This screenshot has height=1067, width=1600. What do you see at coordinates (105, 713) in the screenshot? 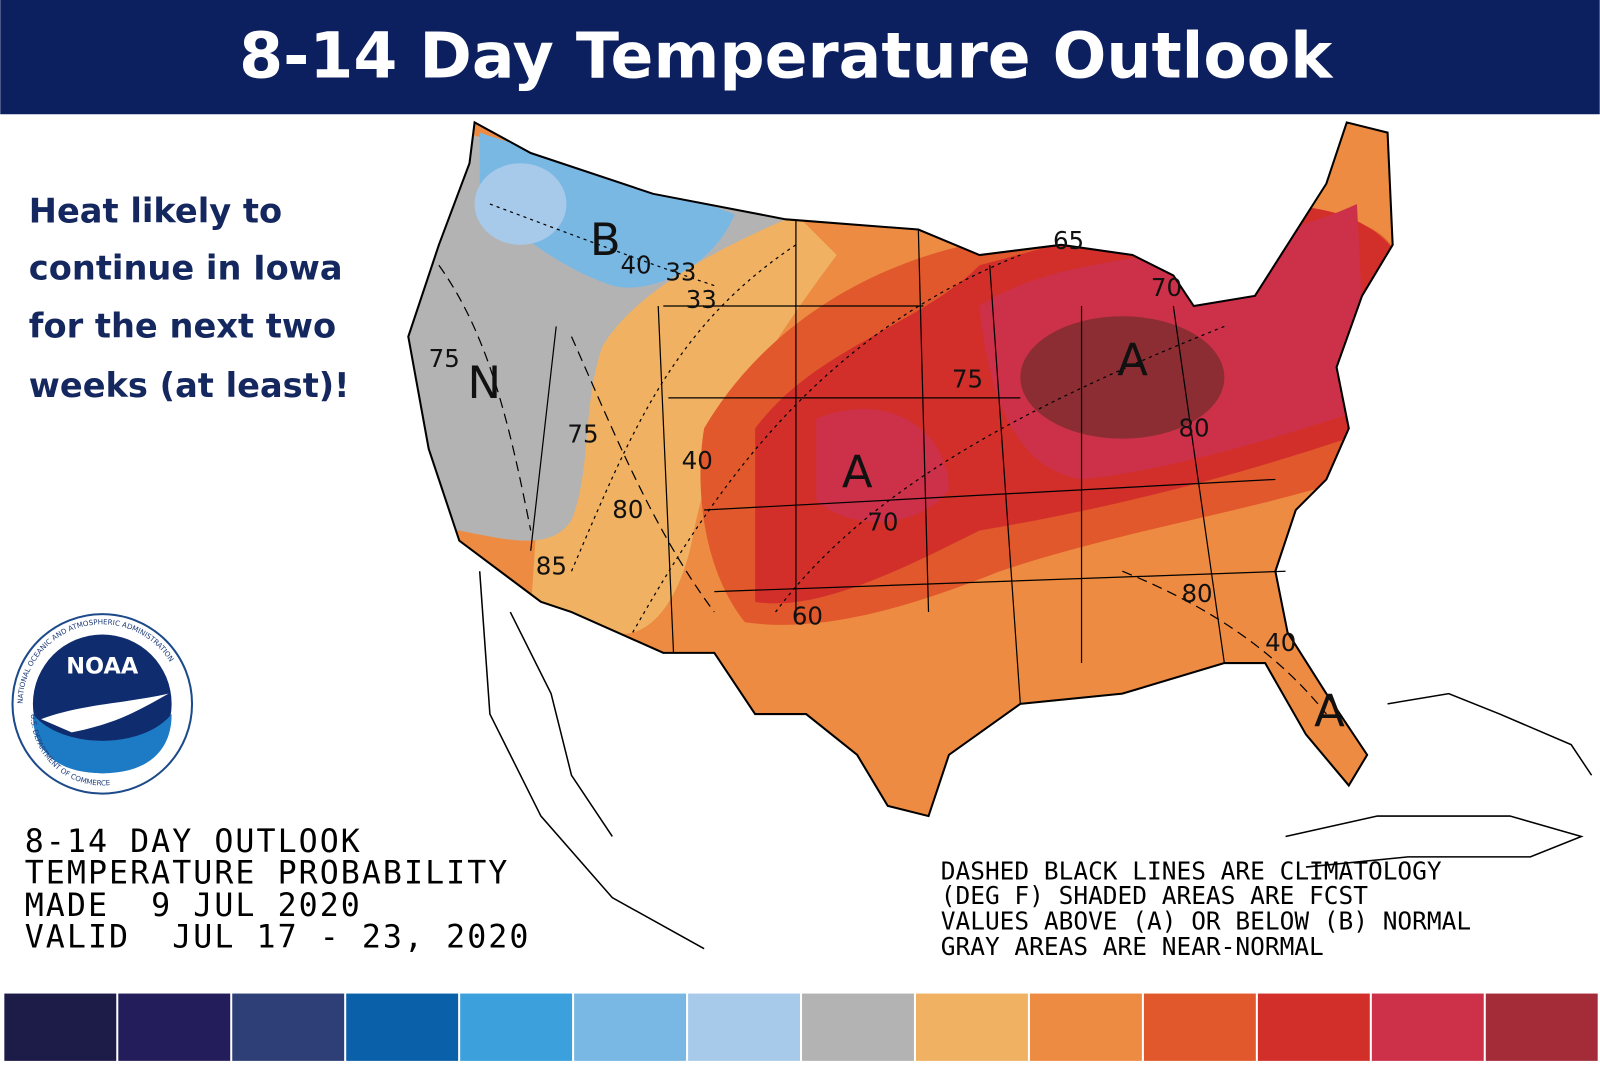
I see `logo-bird` at bounding box center [105, 713].